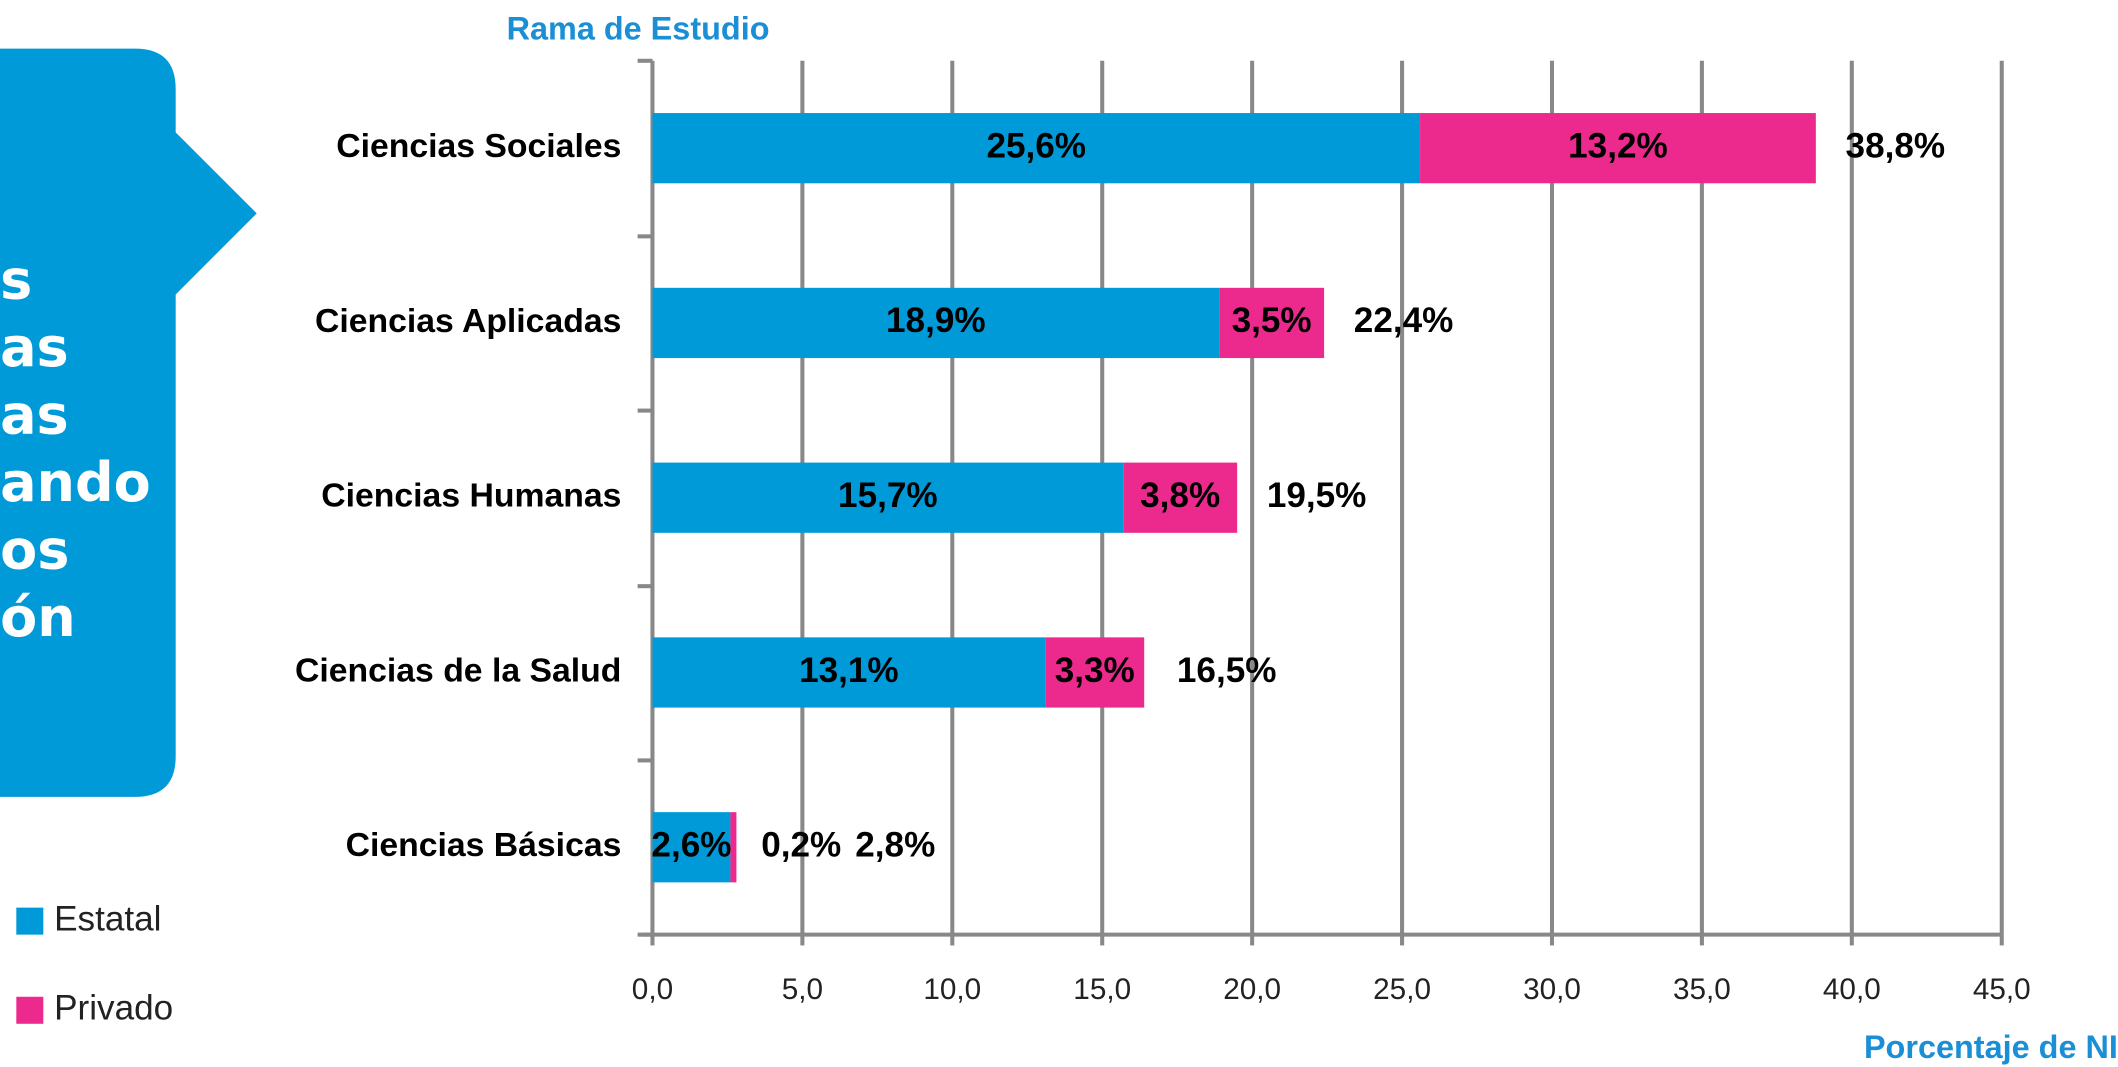 The image size is (2118, 1067). Describe the element at coordinates (128, 422) in the screenshot. I see `callout-panel` at that location.